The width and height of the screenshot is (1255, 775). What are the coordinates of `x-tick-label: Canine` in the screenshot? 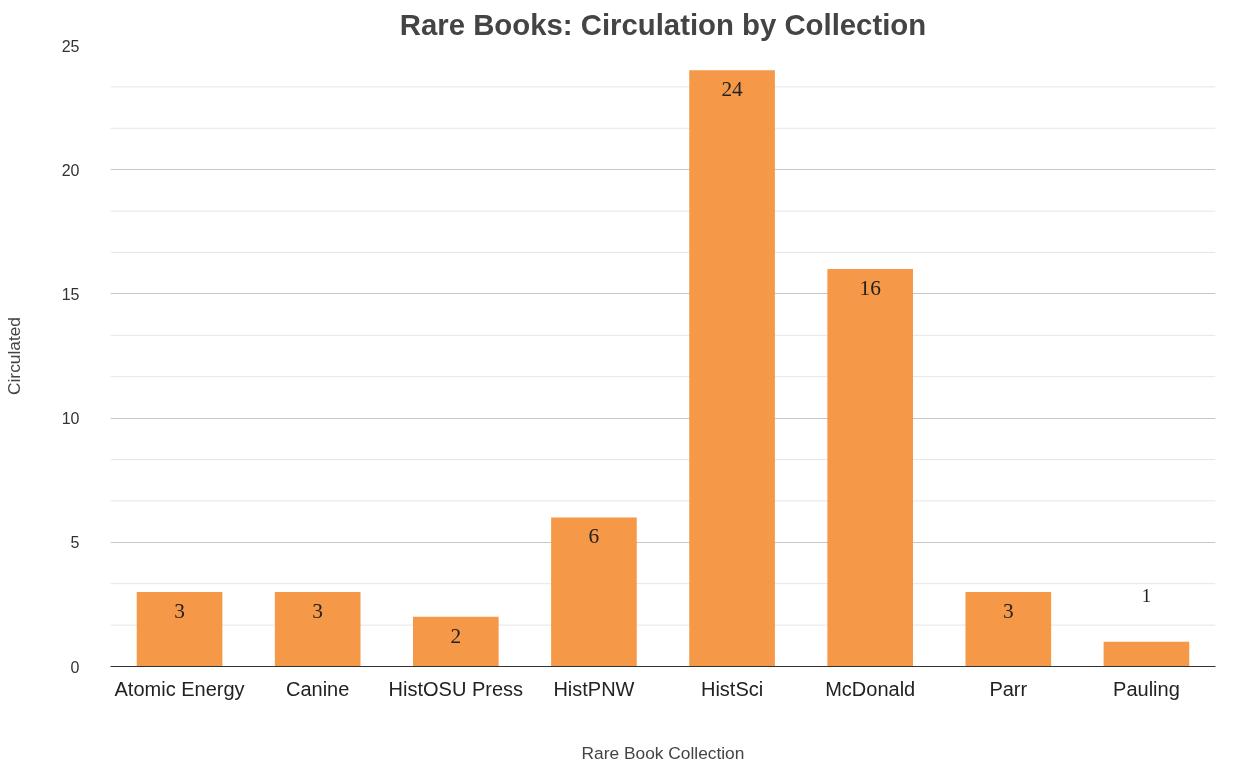 It's located at (318, 688).